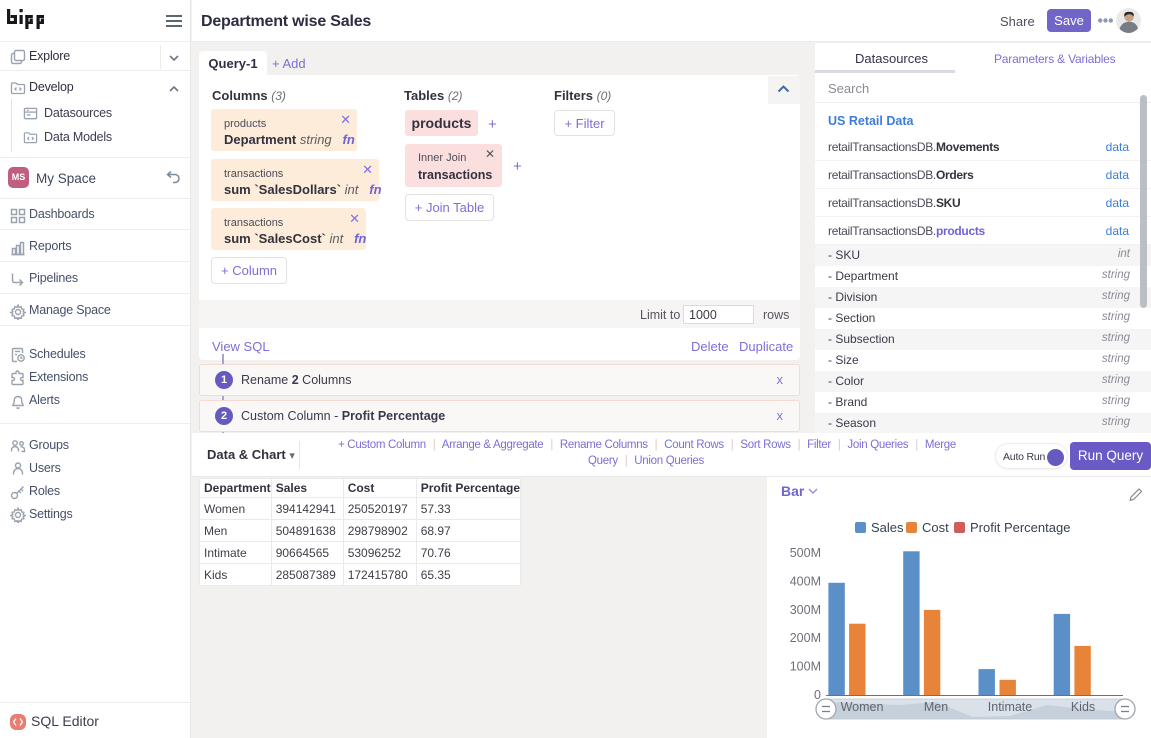 This screenshot has width=1151, height=738. Describe the element at coordinates (862, 707) in the screenshot. I see `svg-text: Women` at that location.